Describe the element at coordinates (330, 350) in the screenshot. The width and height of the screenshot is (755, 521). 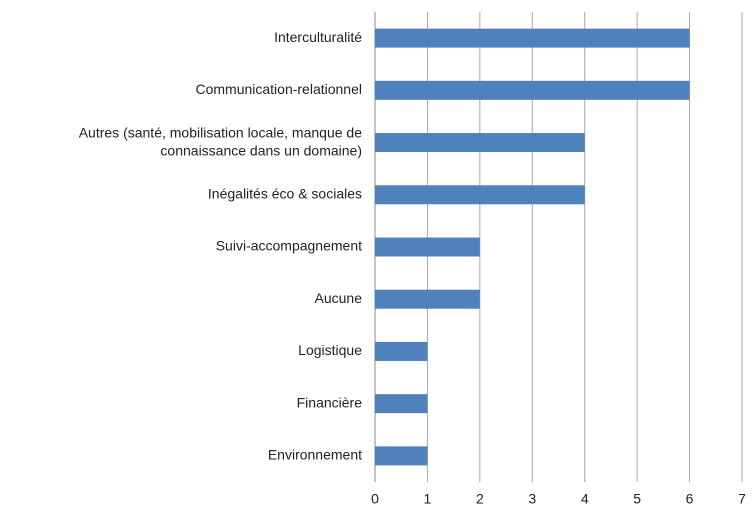
I see `y-tick-label: Logistique` at that location.